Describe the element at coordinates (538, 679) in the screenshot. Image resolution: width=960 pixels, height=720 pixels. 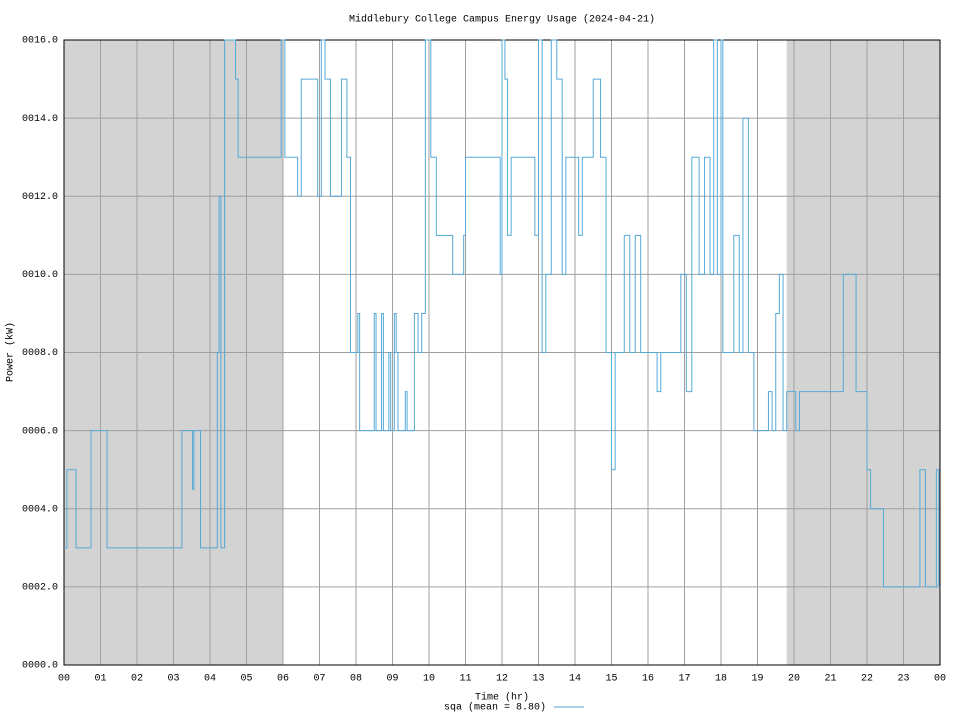
I see `x-tick-label: 13` at that location.